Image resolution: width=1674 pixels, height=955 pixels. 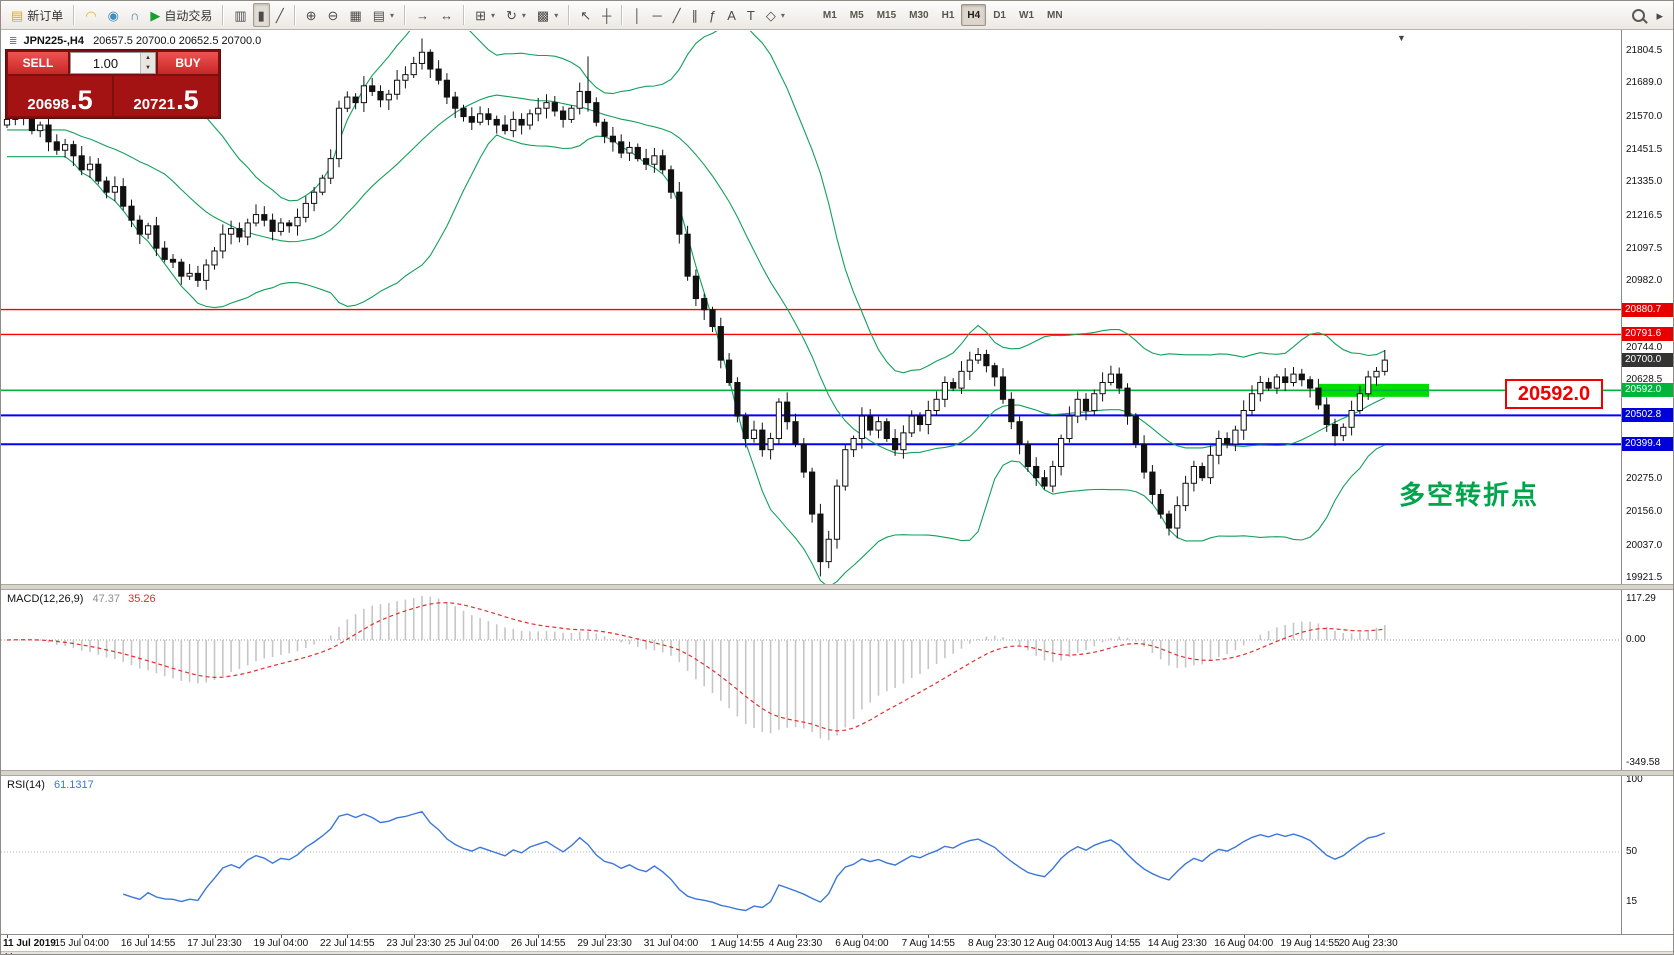 I want to click on community-icon: ∩, so click(x=135, y=15).